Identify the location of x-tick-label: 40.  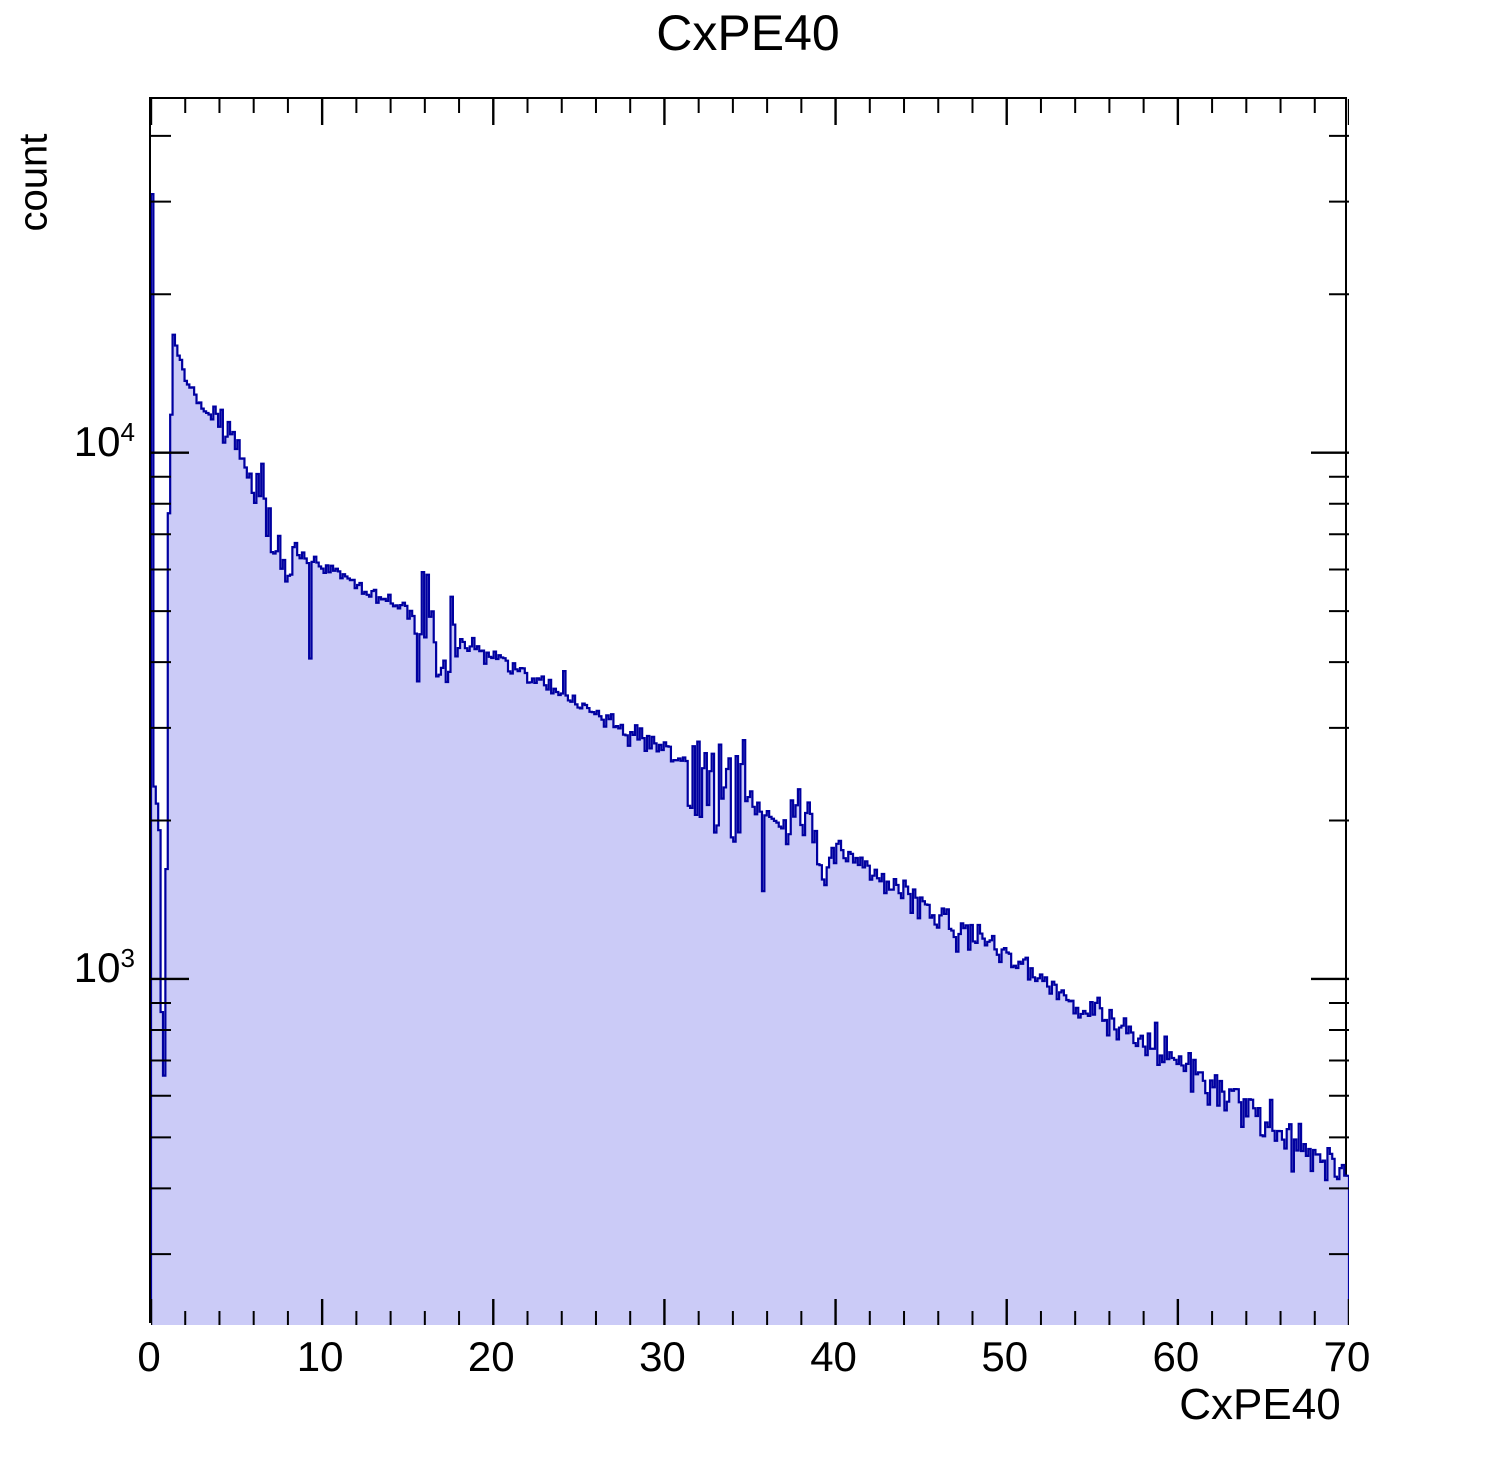
(833, 1356).